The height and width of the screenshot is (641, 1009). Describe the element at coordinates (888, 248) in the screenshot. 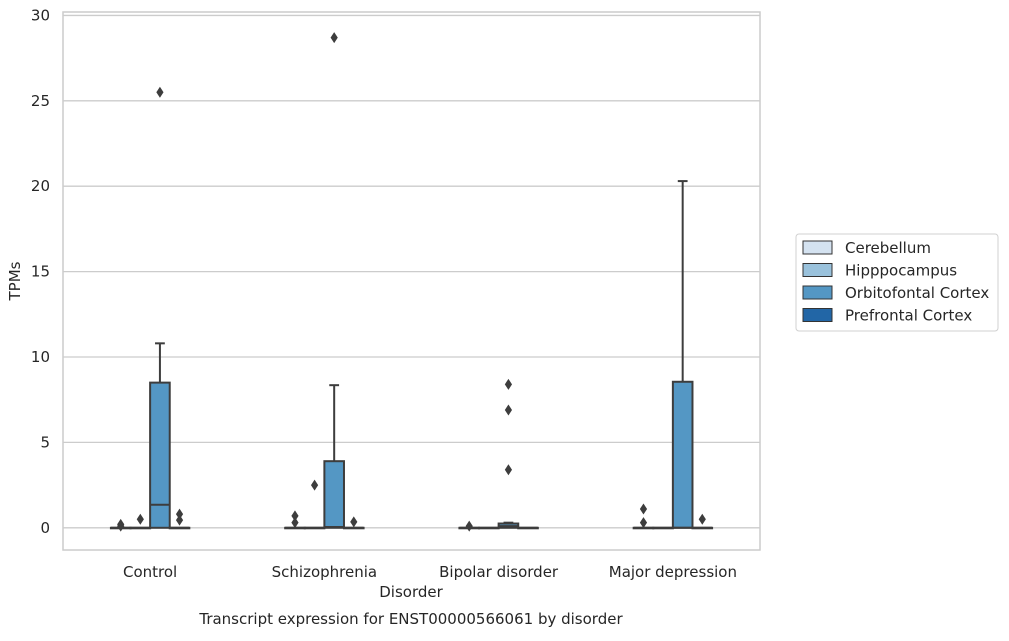

I see `legend-label: Cerebellum` at that location.